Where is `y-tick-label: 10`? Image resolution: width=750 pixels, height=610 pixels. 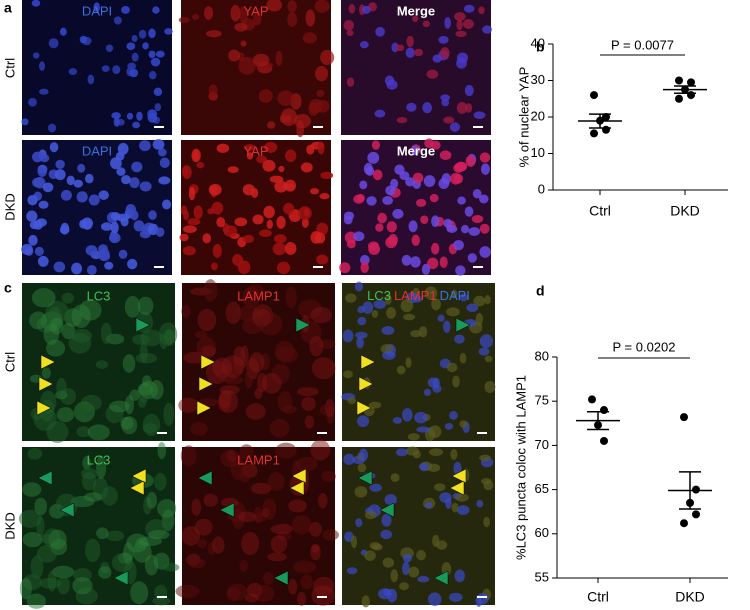 y-tick-label: 10 is located at coordinates (538, 152).